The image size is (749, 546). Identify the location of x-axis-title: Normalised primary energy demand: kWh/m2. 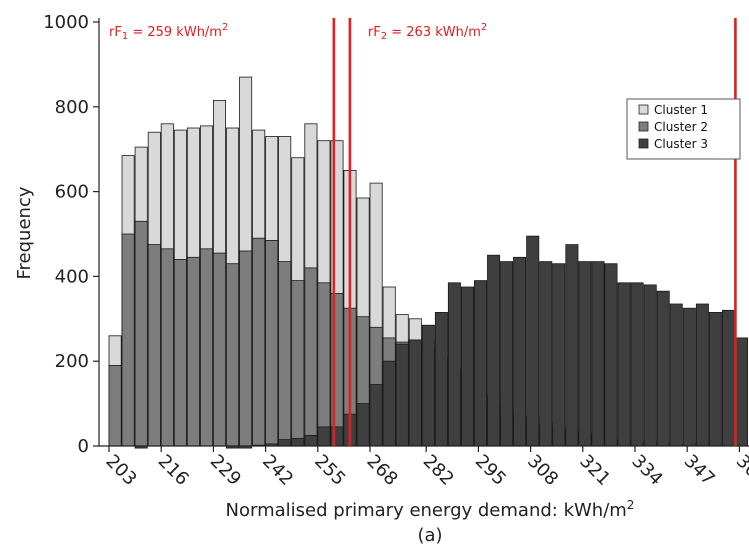
(430, 509).